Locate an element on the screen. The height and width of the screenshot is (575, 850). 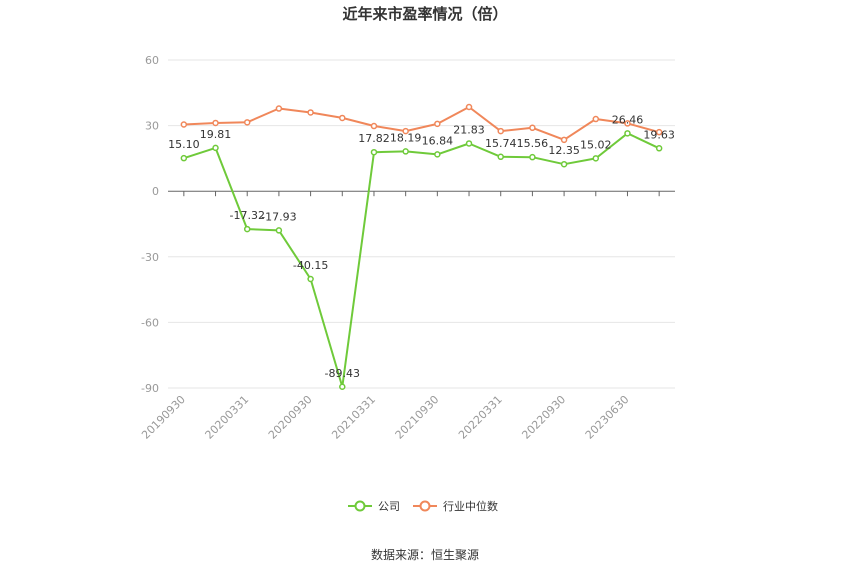
y-tick-label: 60 is located at coordinates (152, 60).